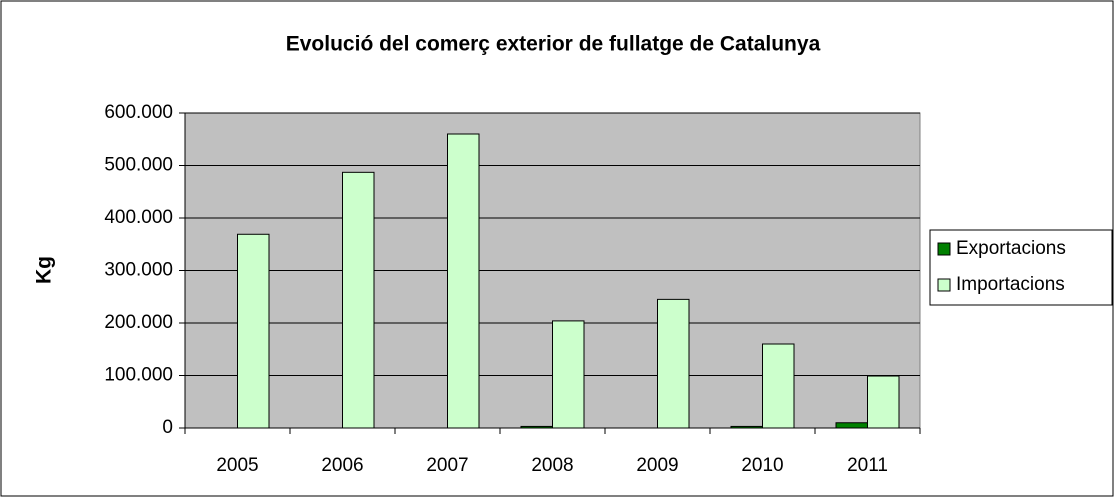 This screenshot has height=498, width=1115. What do you see at coordinates (1011, 248) in the screenshot?
I see `legend-label: Exportacions` at bounding box center [1011, 248].